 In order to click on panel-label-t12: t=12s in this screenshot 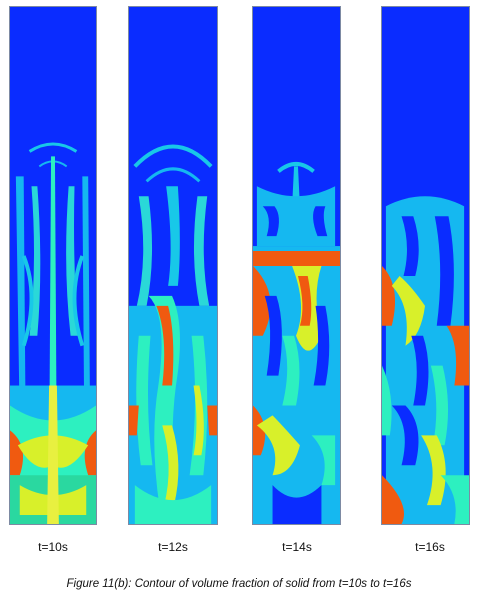, I will do `click(173, 547)`.